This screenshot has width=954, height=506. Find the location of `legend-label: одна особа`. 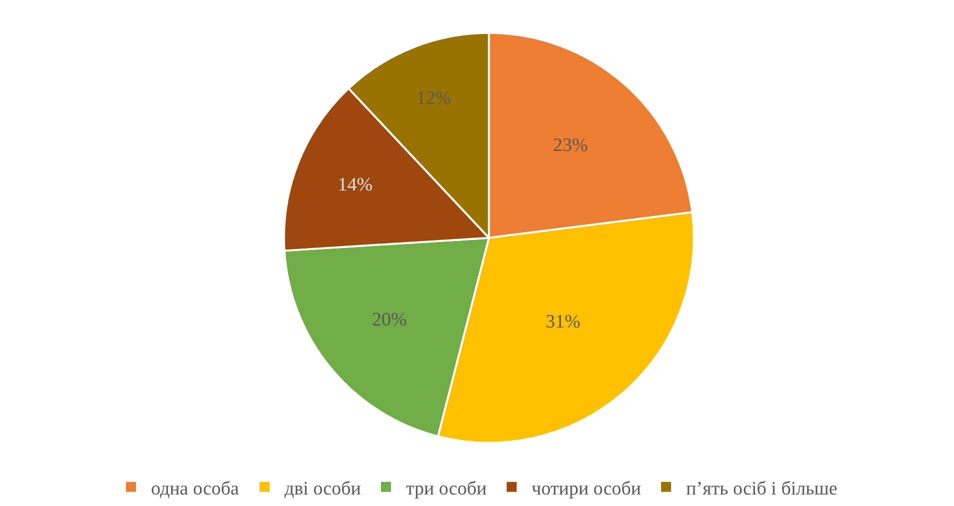

legend-label: одна особа is located at coordinates (195, 489).